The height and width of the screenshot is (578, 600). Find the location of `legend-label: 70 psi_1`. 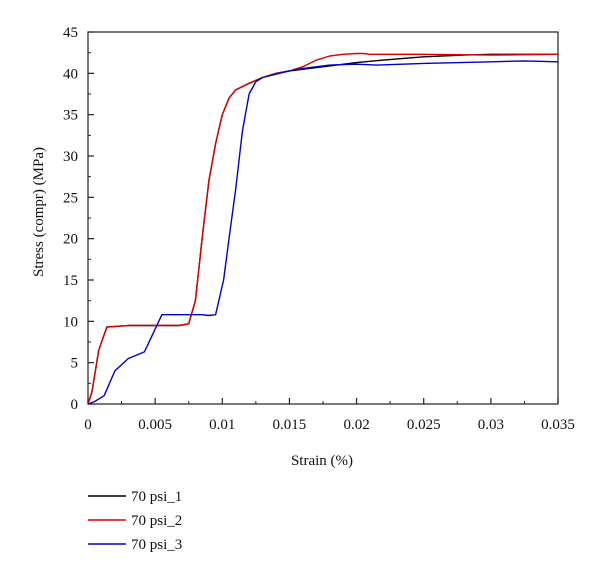

legend-label: 70 psi_1 is located at coordinates (156, 497).